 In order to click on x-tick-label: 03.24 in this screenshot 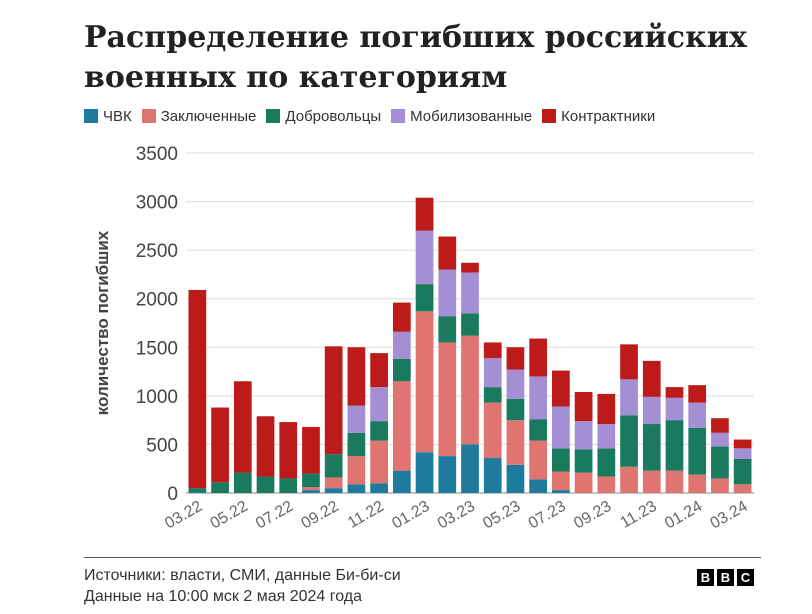, I will do `click(728, 515)`.